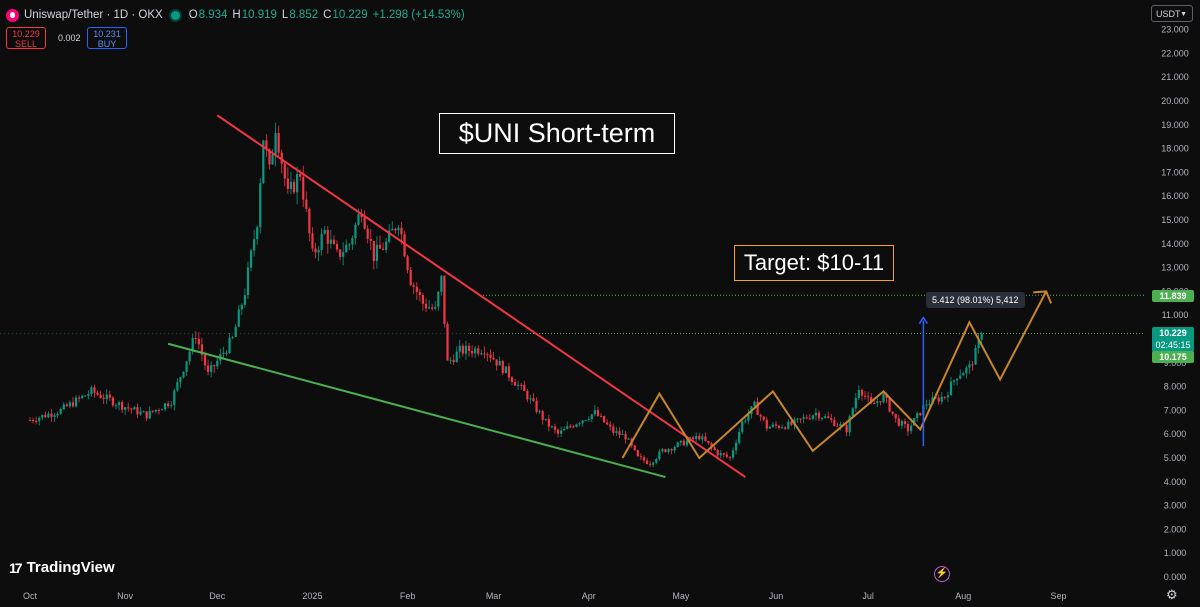 The image size is (1200, 607). I want to click on measure-label: 5.412 (98.01%) 5,412, so click(975, 300).